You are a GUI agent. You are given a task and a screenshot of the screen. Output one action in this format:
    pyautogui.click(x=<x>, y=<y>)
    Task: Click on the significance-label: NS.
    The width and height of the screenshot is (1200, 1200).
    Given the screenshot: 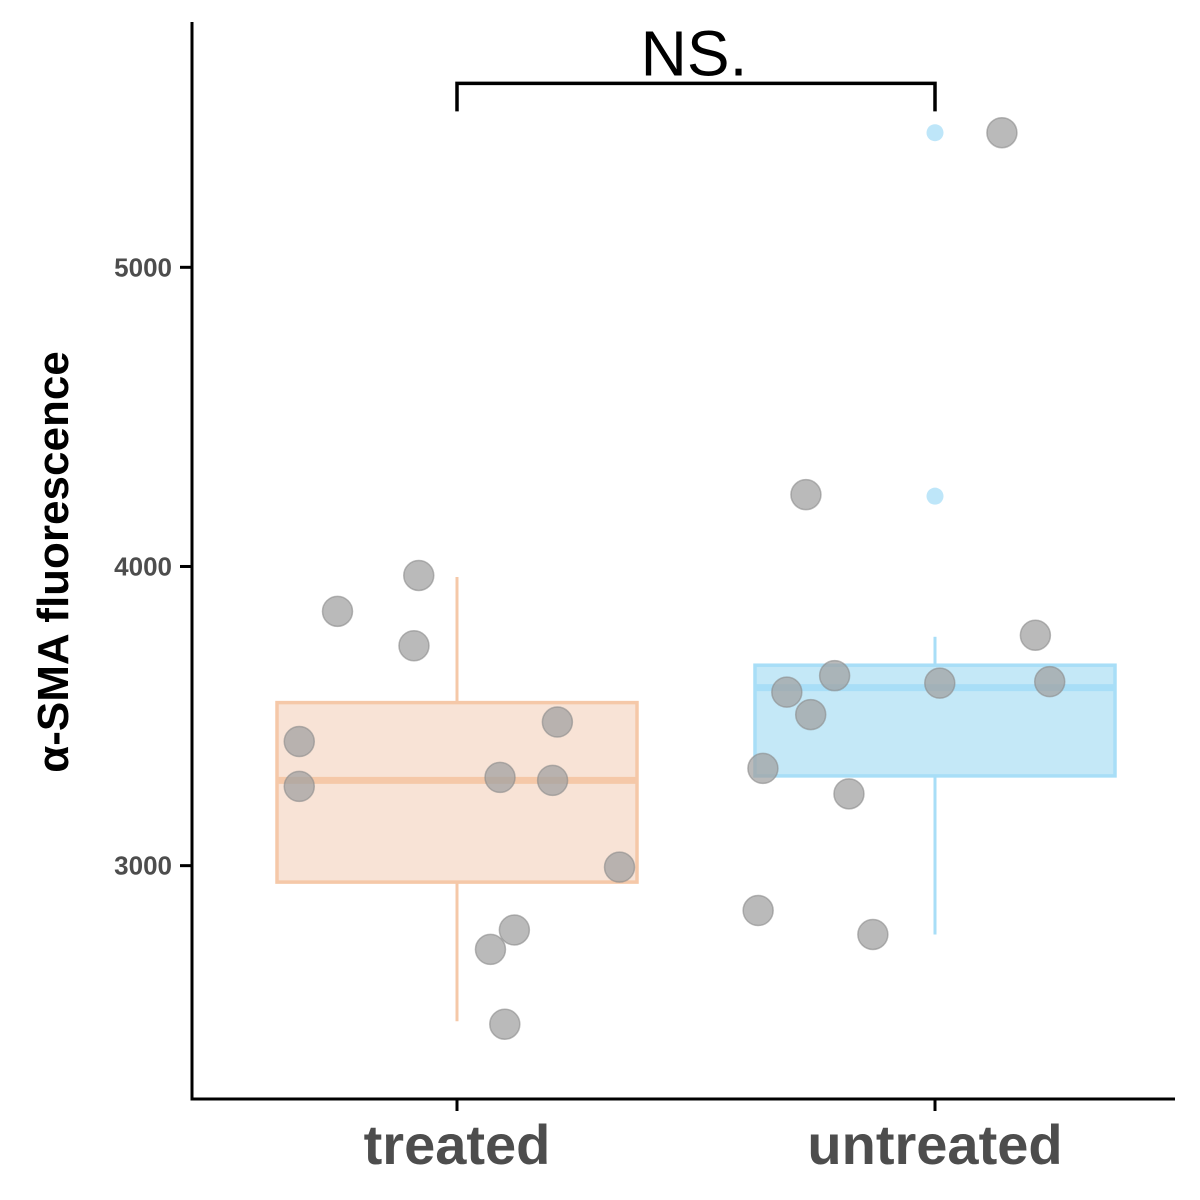 What is the action you would take?
    pyautogui.click(x=694, y=53)
    